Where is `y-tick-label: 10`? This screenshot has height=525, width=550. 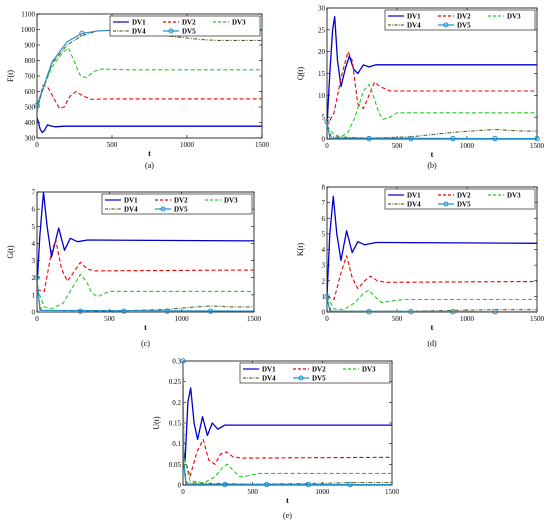
y-tick-label: 10 is located at coordinates (322, 96).